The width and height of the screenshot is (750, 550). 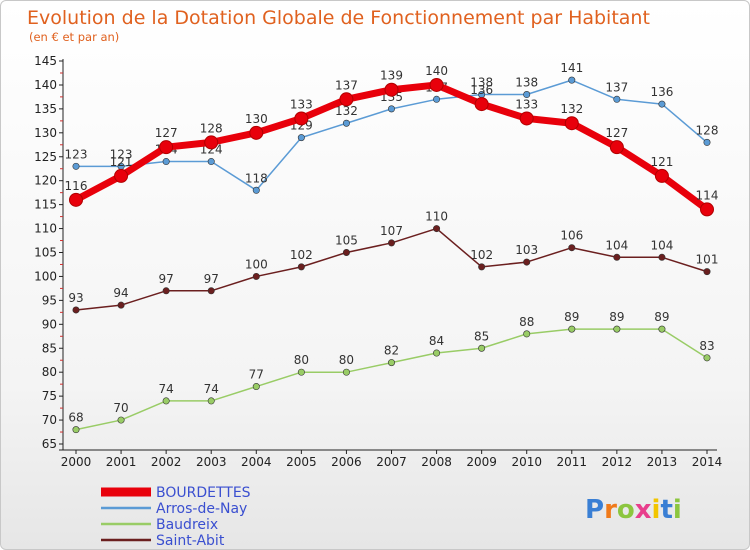 I want to click on x-tick-label: 2005, so click(x=301, y=462).